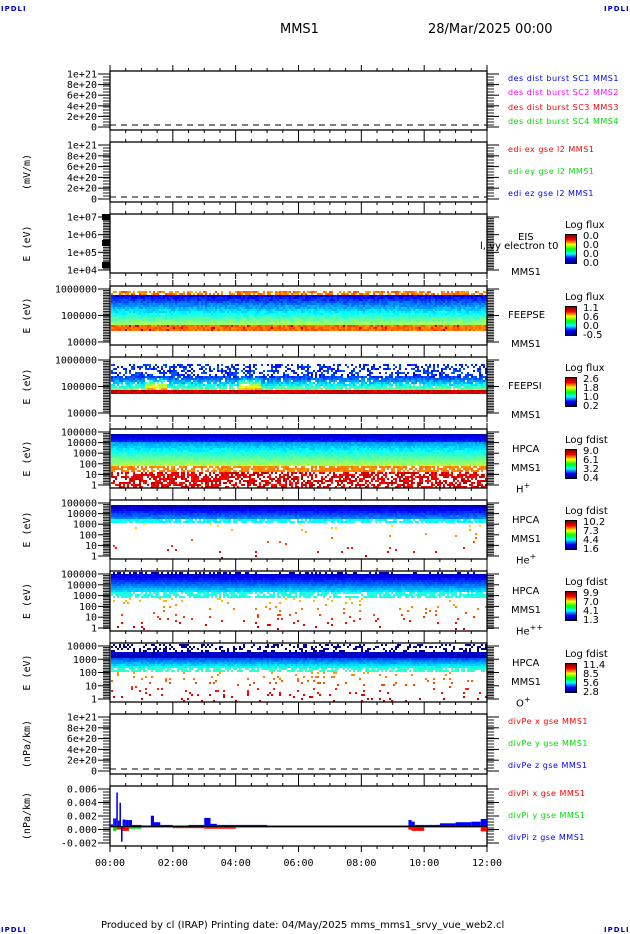 The height and width of the screenshot is (934, 630). I want to click on y-tick-label: 4e+20, so click(82, 178).